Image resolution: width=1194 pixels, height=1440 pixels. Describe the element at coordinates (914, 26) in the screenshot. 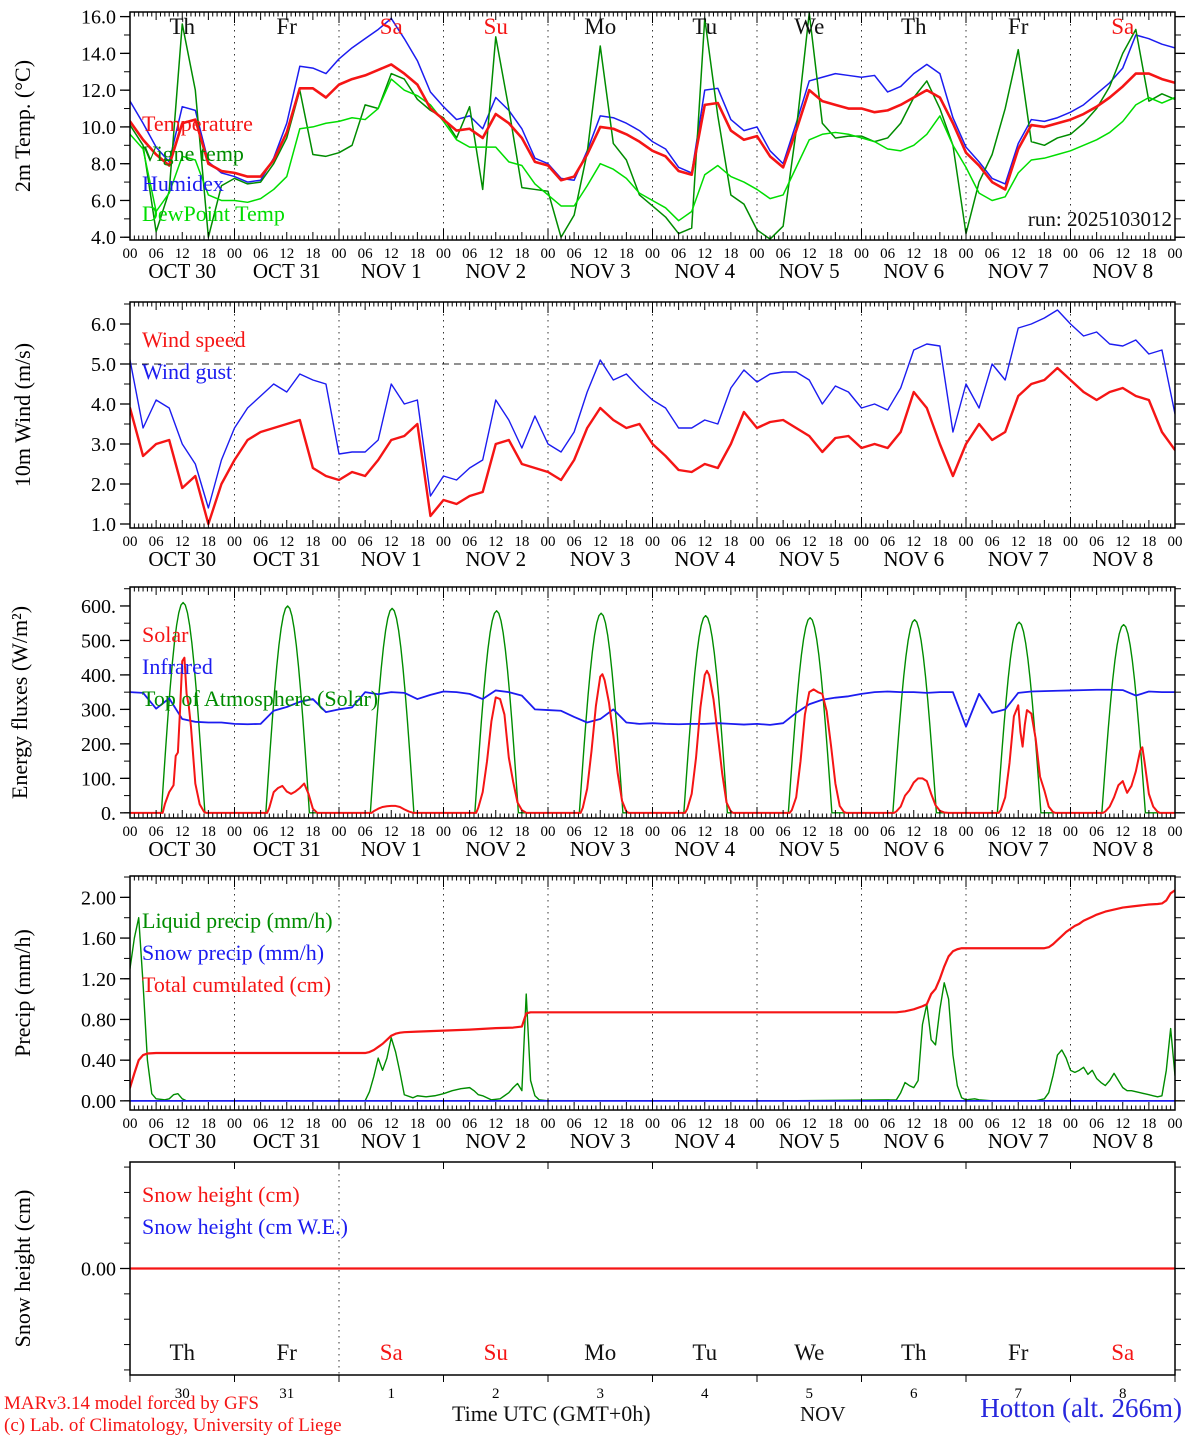

I see `day-name-label: Th` at that location.